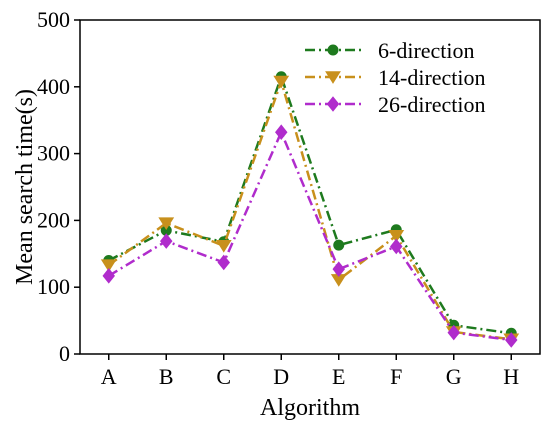  What do you see at coordinates (53, 19) in the screenshot?
I see `y-tick-label: 500` at bounding box center [53, 19].